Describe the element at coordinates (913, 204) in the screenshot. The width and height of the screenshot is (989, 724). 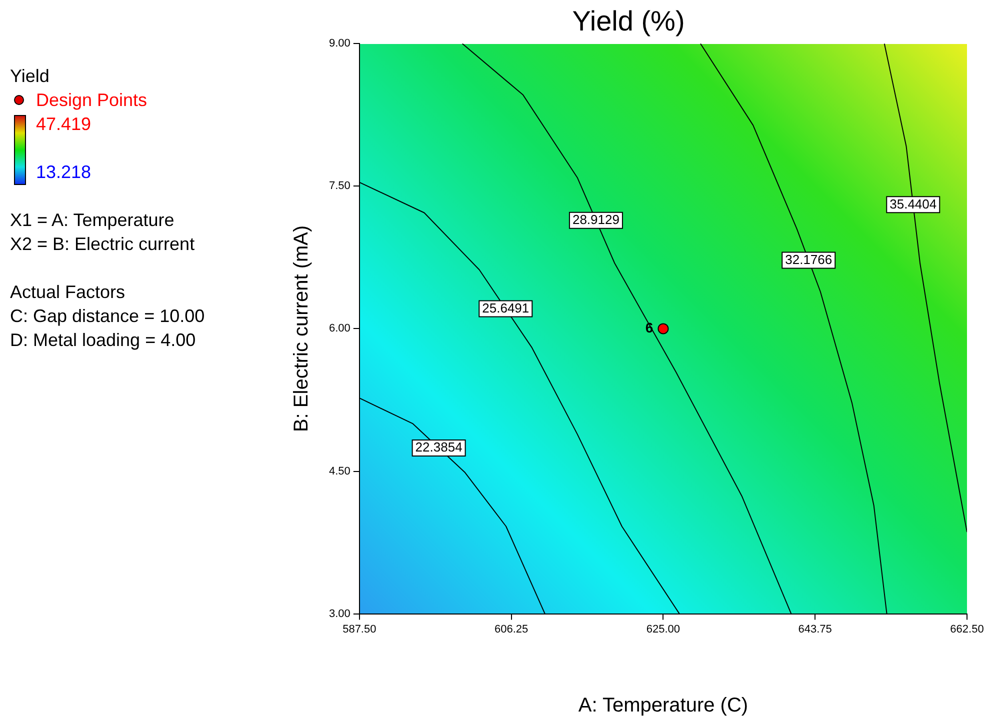
I see `series-label: 35.4404` at that location.